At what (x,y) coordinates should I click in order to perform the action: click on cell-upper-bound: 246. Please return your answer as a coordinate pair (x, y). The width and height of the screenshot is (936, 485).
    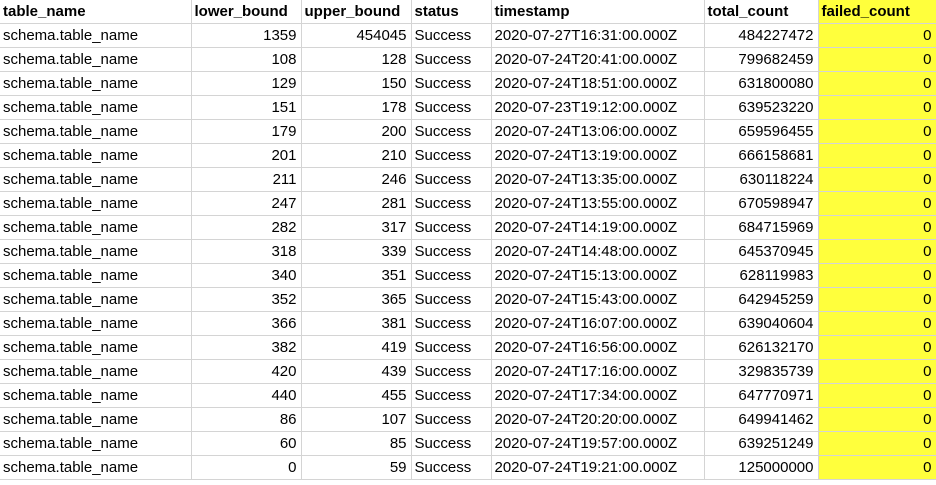
    Looking at the image, I should click on (356, 179).